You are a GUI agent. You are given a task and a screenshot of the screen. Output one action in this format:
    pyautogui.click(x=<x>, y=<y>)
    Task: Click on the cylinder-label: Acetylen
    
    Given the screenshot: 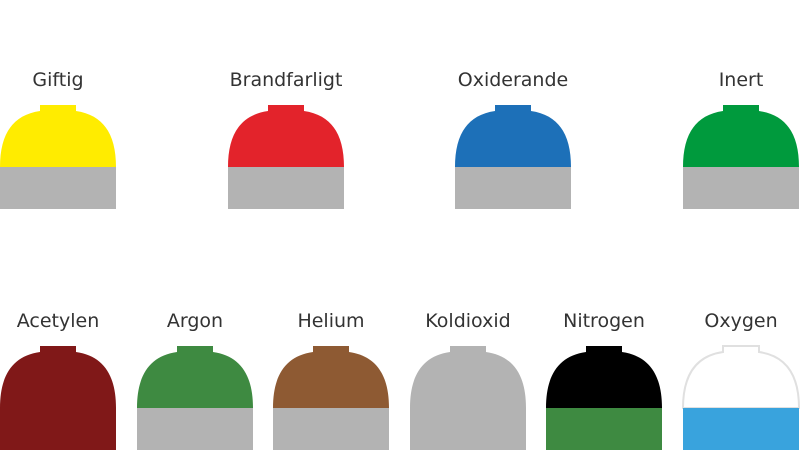 What is the action you would take?
    pyautogui.click(x=58, y=321)
    